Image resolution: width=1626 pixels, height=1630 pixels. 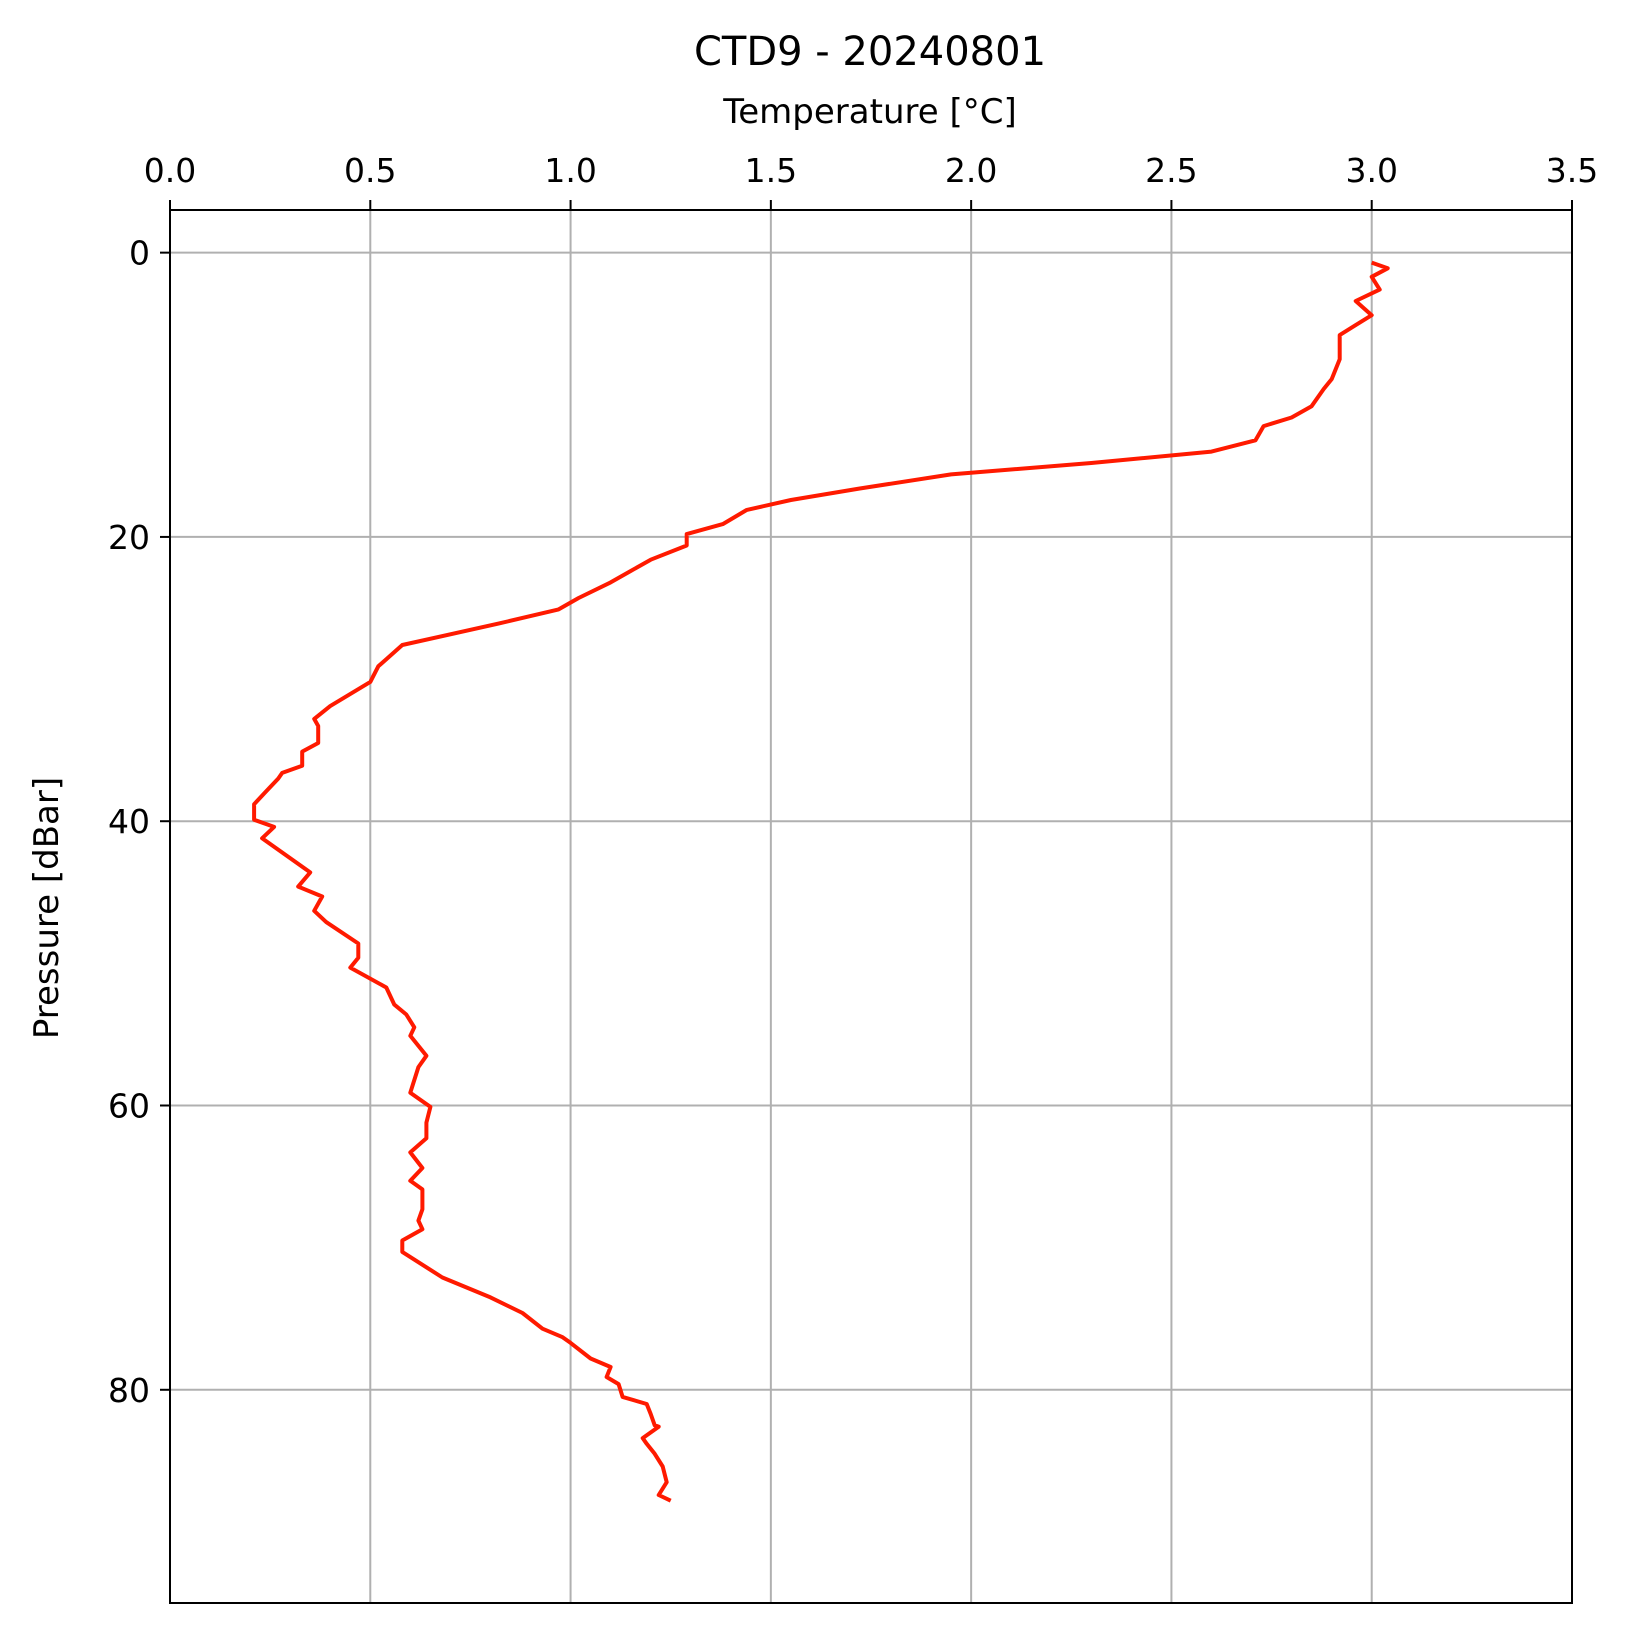 What do you see at coordinates (1572, 170) in the screenshot?
I see `x-tick-label: 3.5` at bounding box center [1572, 170].